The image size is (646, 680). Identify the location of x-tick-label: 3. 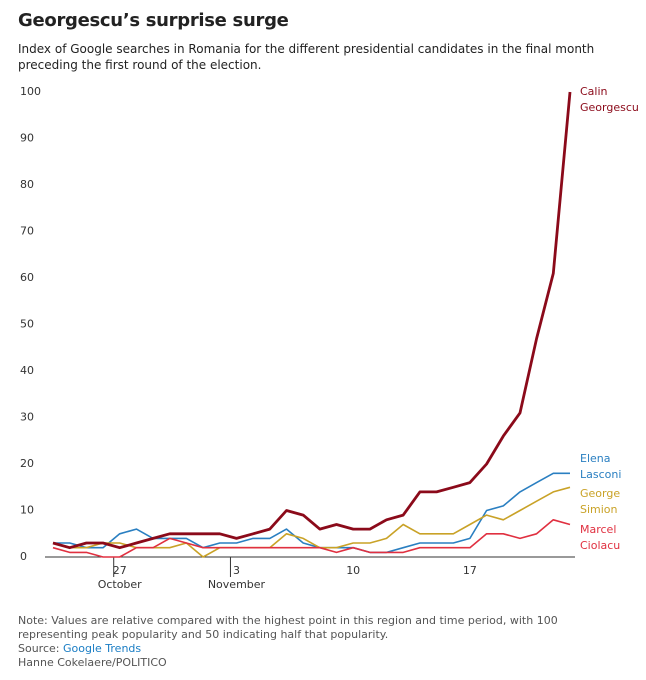
(236, 570).